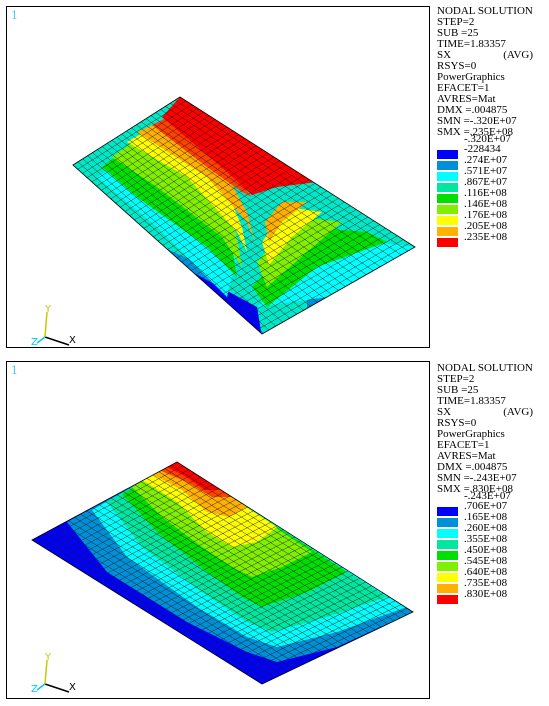 The image size is (549, 706). What do you see at coordinates (492, 142) in the screenshot?
I see `contour-row: -.320E+07` at bounding box center [492, 142].